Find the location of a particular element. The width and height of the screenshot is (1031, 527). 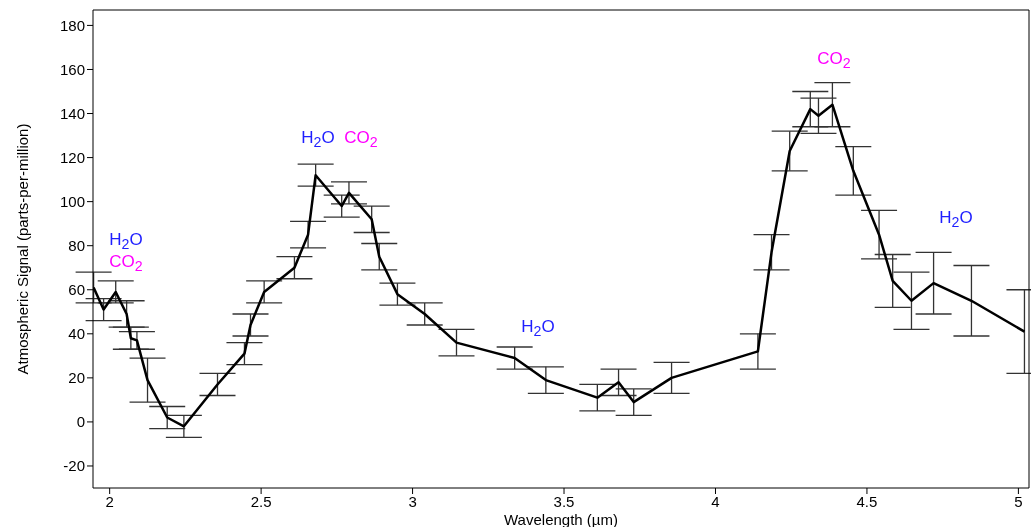

y-tick-label: 120 is located at coordinates (72, 157).